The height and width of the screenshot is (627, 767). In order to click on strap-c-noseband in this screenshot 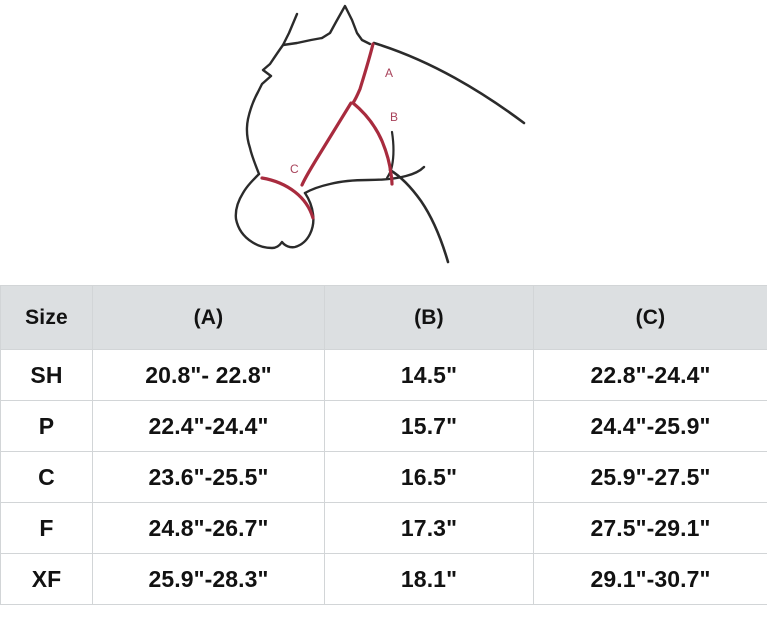, I will do `click(287, 198)`.